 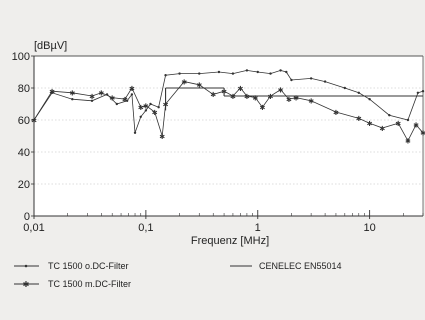 I want to click on x-tick-label-0,01: 0,01, so click(x=33, y=228).